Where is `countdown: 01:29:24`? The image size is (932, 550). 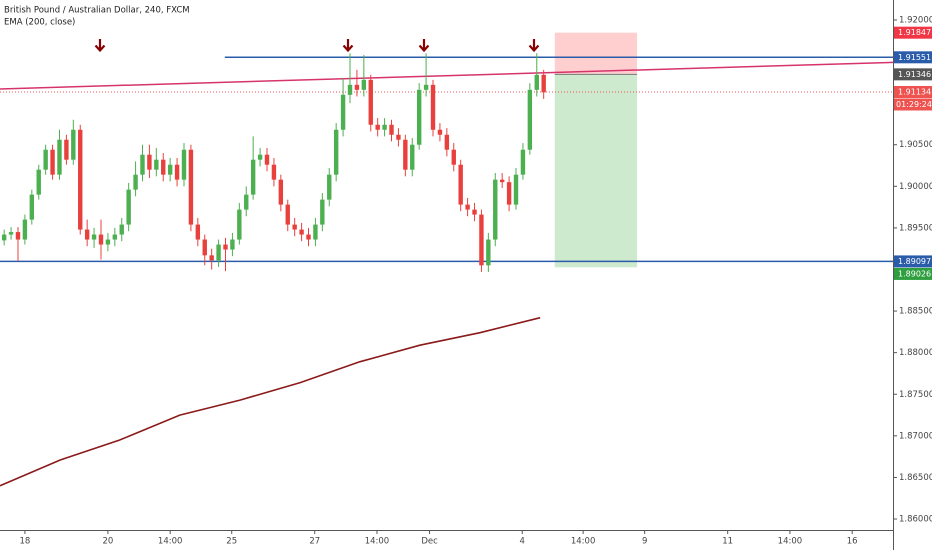 countdown: 01:29:24 is located at coordinates (914, 104).